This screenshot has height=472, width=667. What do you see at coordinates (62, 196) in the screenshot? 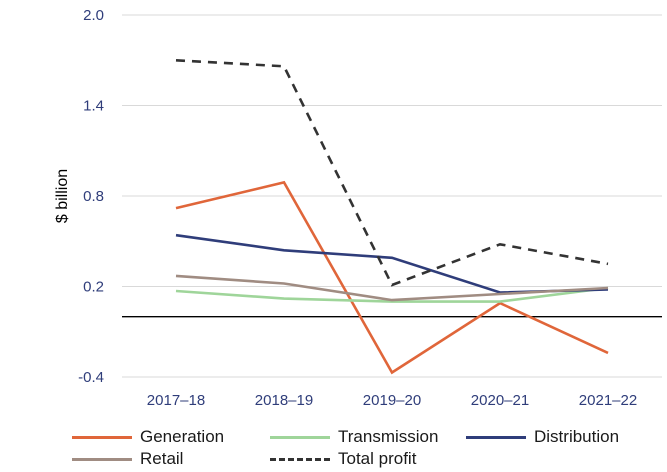
I see `y-axis-label: $ billion` at bounding box center [62, 196].